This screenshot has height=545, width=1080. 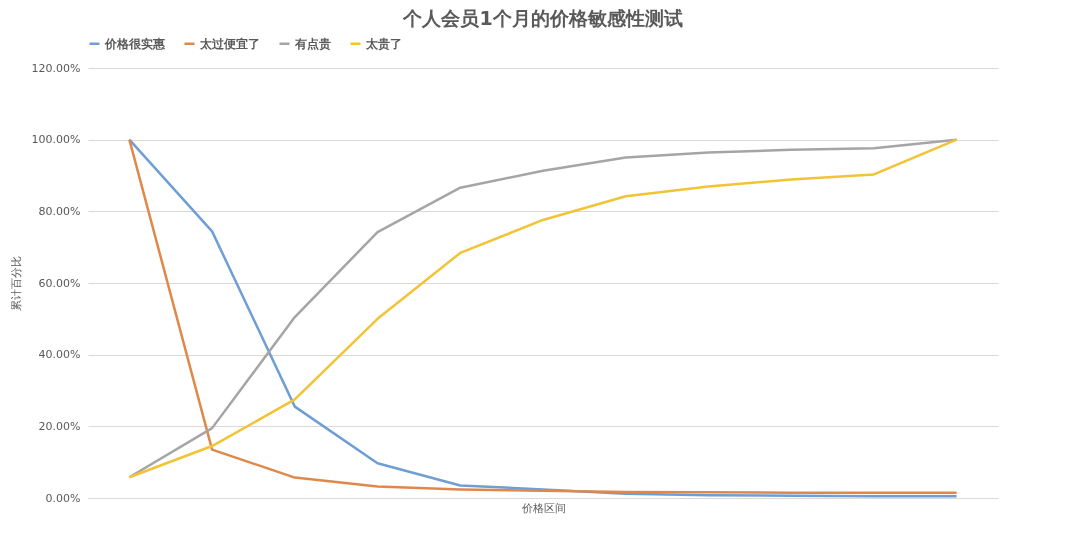 I want to click on y-tick-label: 80.00%, so click(x=59, y=211).